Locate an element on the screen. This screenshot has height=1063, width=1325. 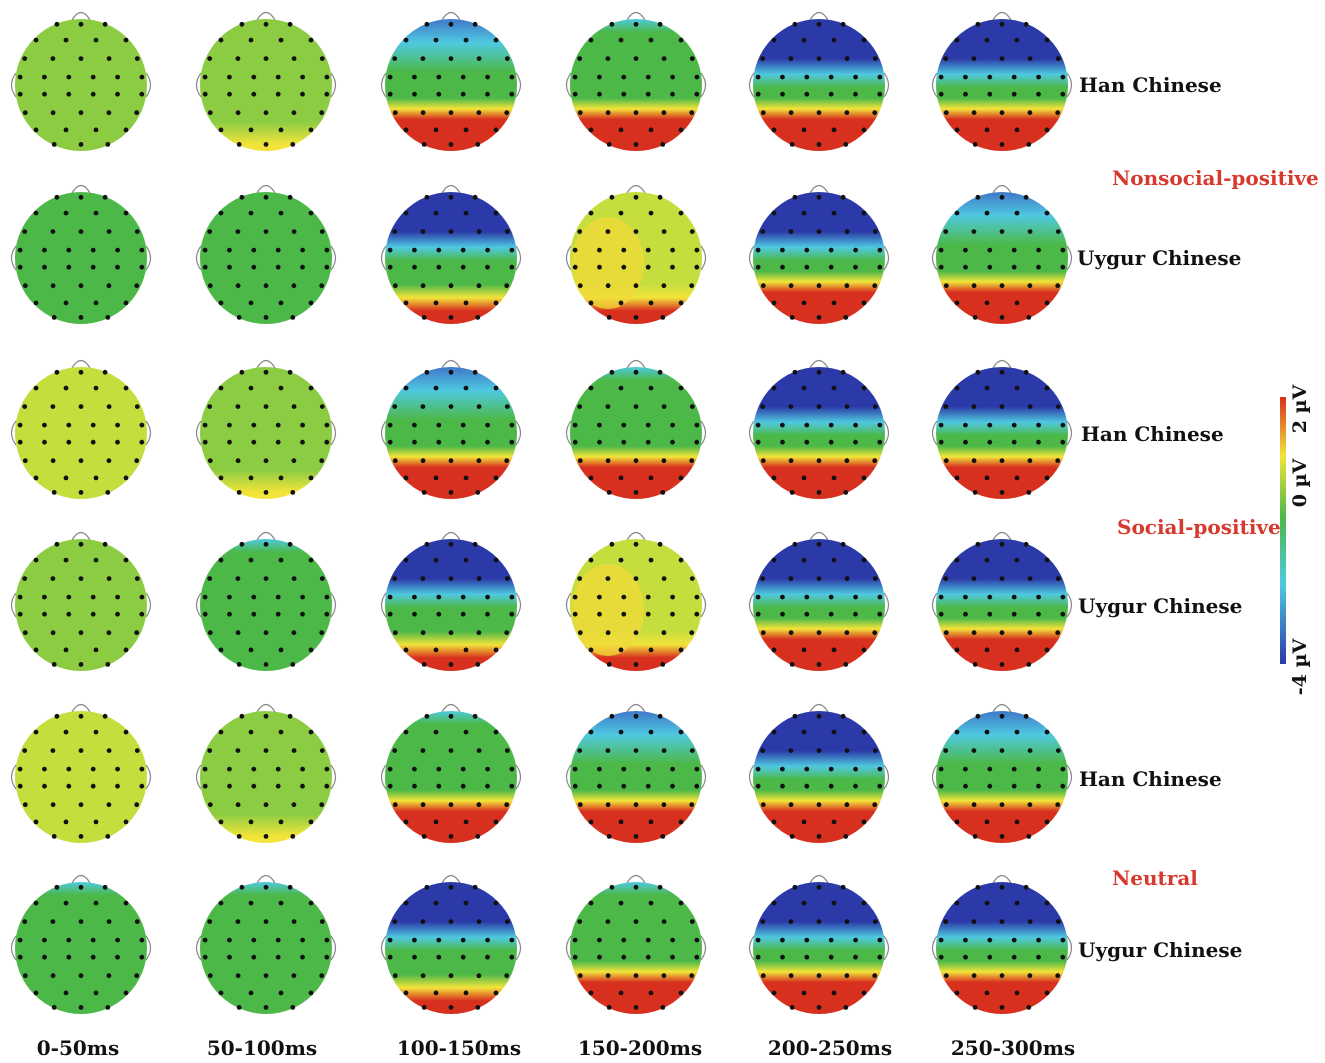
colorbar-min-label: -4 µV is located at coordinates (1300, 667).